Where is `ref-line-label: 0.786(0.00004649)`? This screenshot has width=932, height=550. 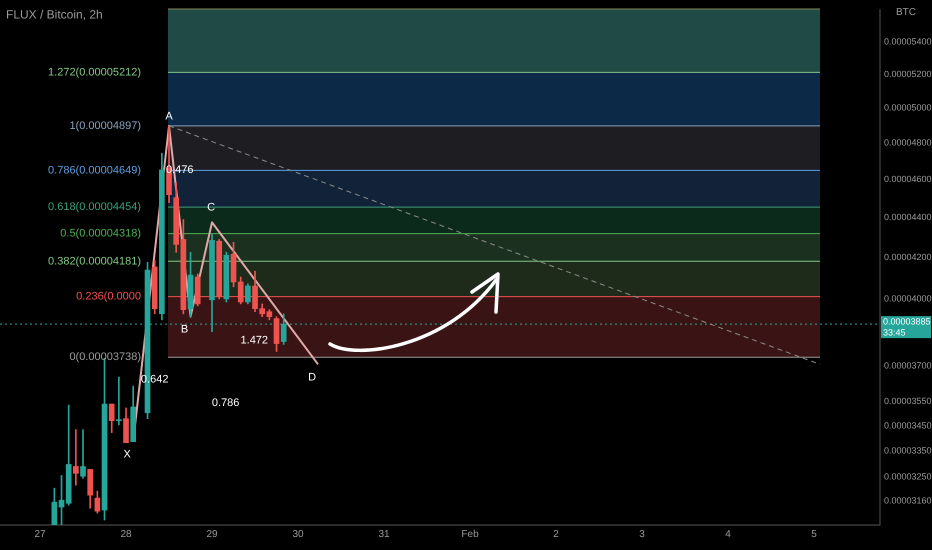
ref-line-label: 0.786(0.00004649) is located at coordinates (94, 170).